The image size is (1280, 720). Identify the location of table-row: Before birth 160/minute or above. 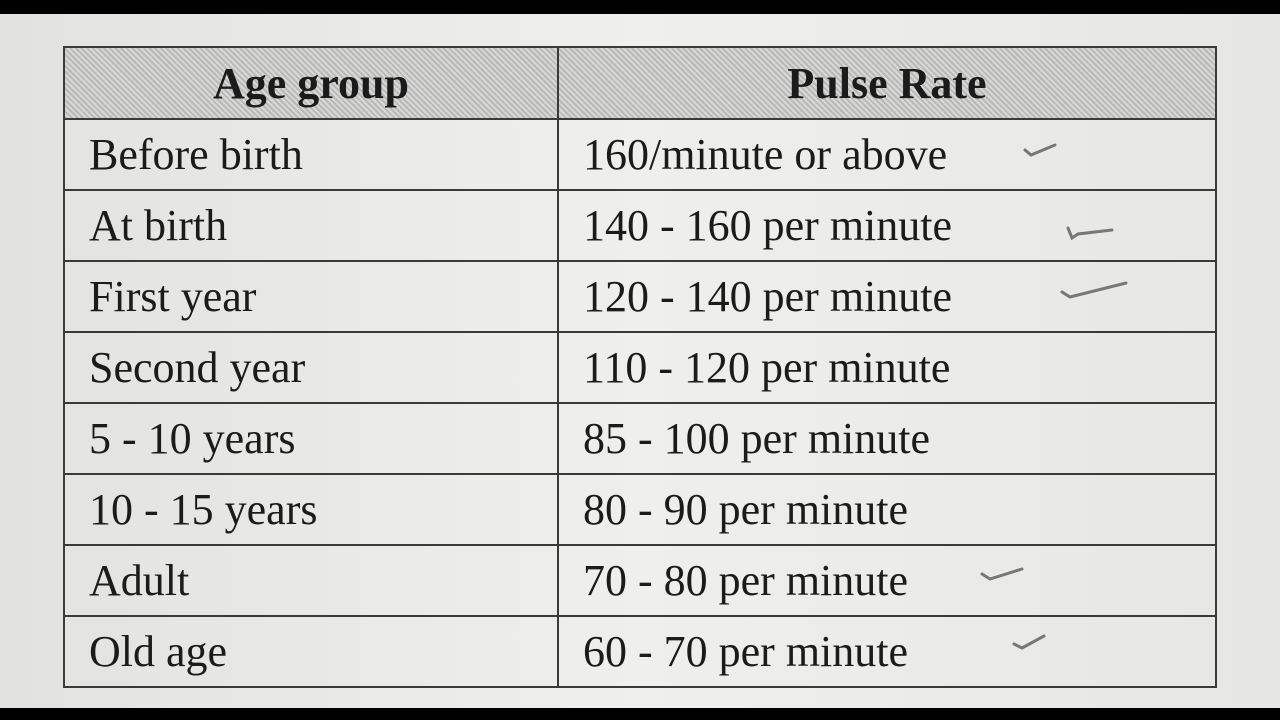
(640, 154).